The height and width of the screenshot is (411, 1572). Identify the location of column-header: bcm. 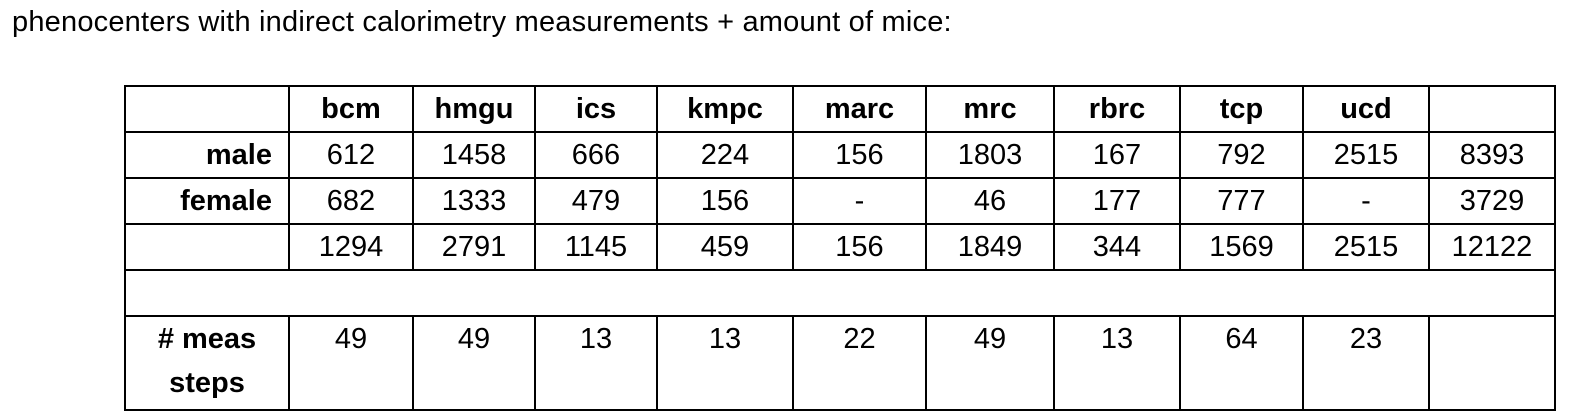
(351, 109).